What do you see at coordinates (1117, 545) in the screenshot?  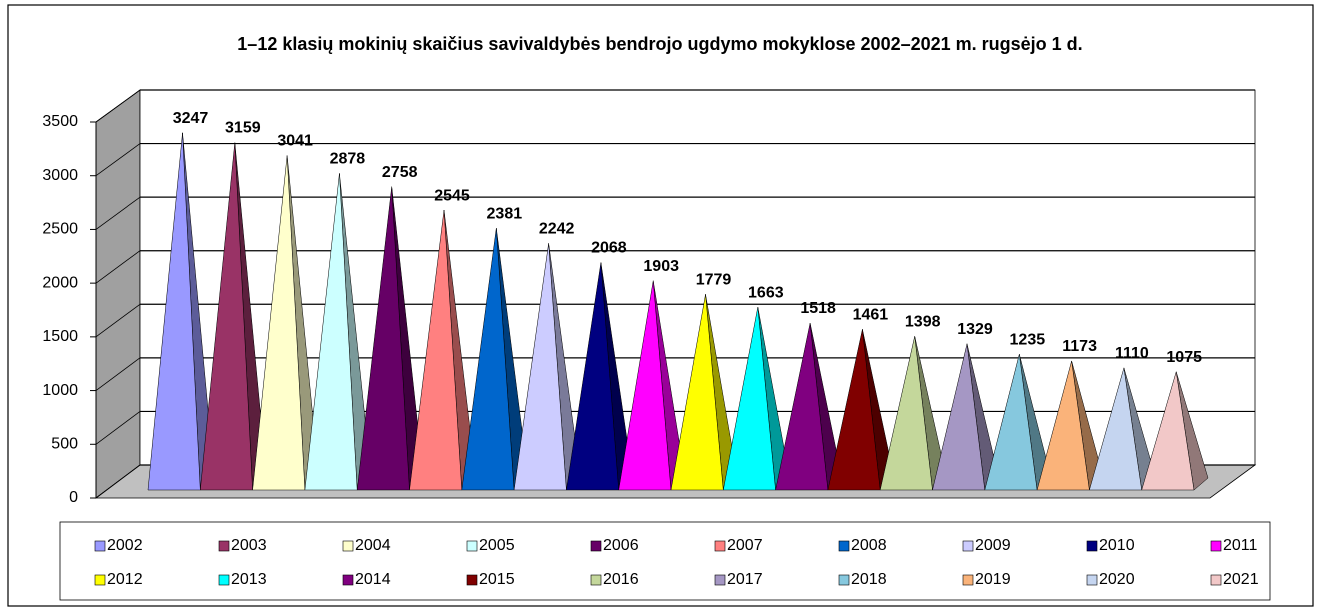 I see `legend-label: 2010` at bounding box center [1117, 545].